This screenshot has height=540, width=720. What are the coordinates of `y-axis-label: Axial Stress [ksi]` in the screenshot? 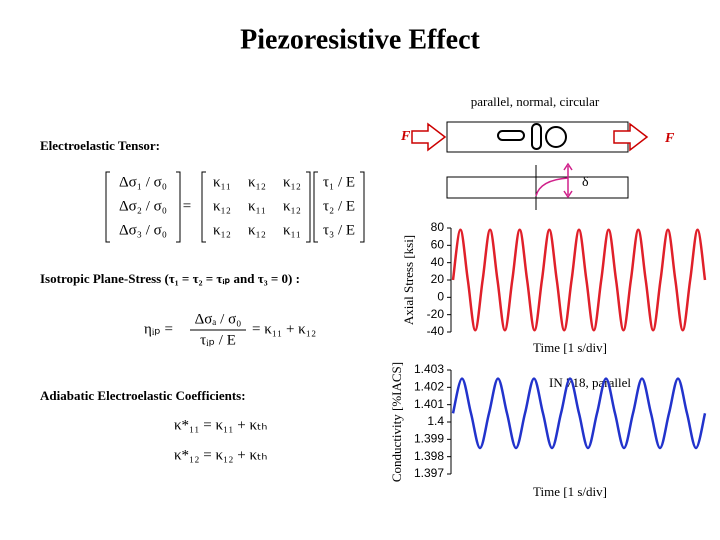 It's located at (408, 280).